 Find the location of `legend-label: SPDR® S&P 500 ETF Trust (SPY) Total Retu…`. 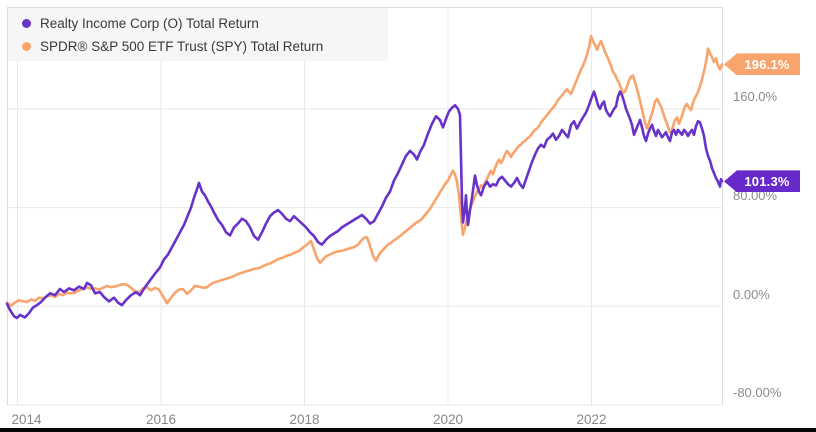

legend-label: SPDR® S&P 500 ETF Trust (SPY) Total Retu… is located at coordinates (182, 46).